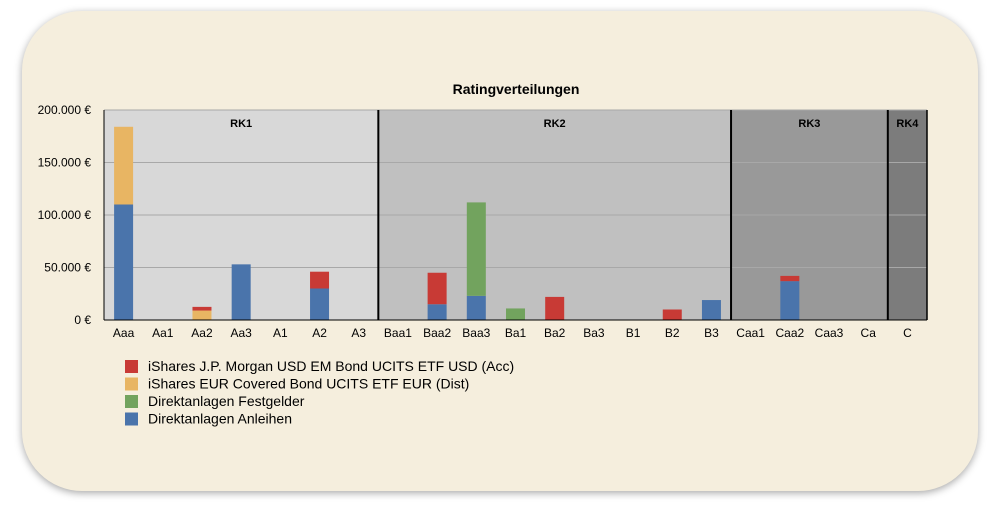 The height and width of the screenshot is (507, 1000). What do you see at coordinates (241, 333) in the screenshot?
I see `x-tick-label: Aa3` at bounding box center [241, 333].